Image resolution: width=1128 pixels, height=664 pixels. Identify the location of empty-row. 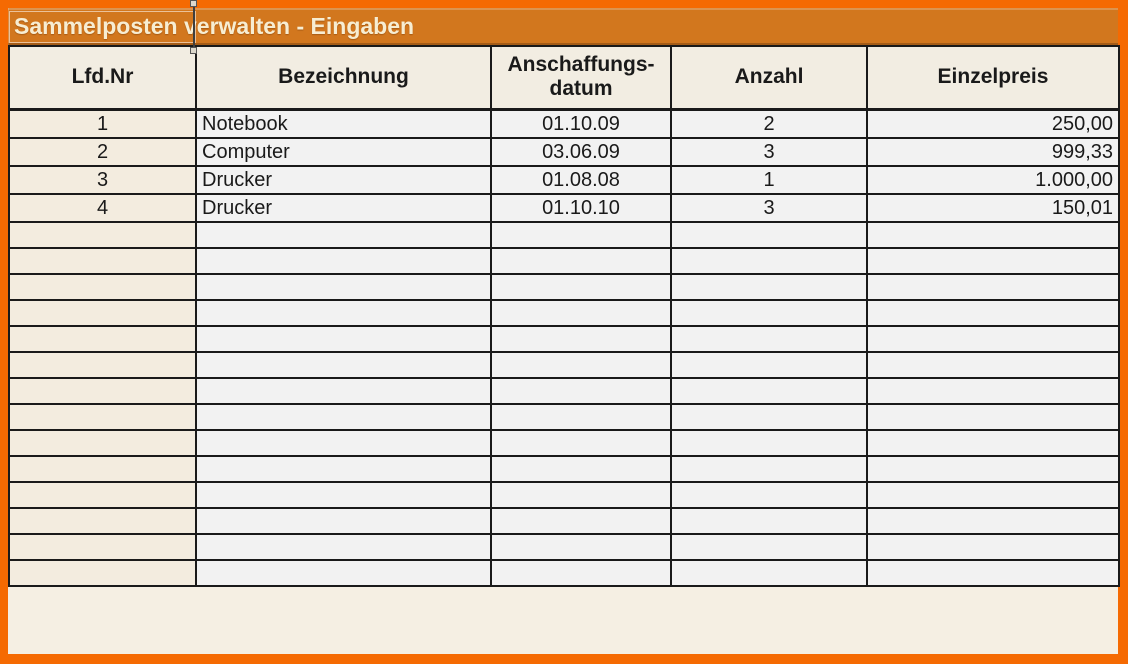
(564, 312).